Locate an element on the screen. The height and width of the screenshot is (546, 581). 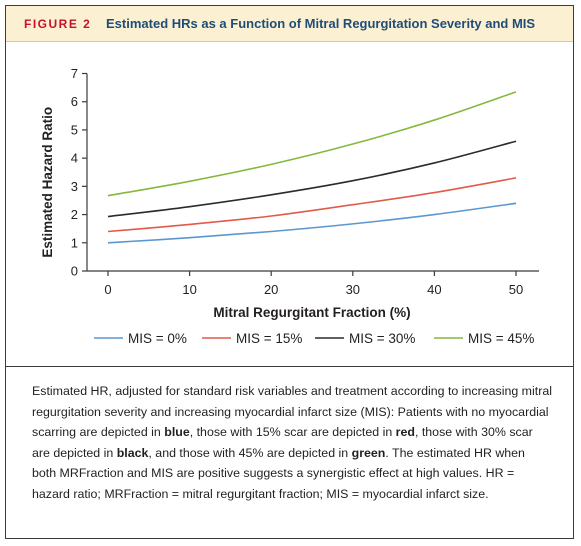
caption-divider is located at coordinates (289, 366).